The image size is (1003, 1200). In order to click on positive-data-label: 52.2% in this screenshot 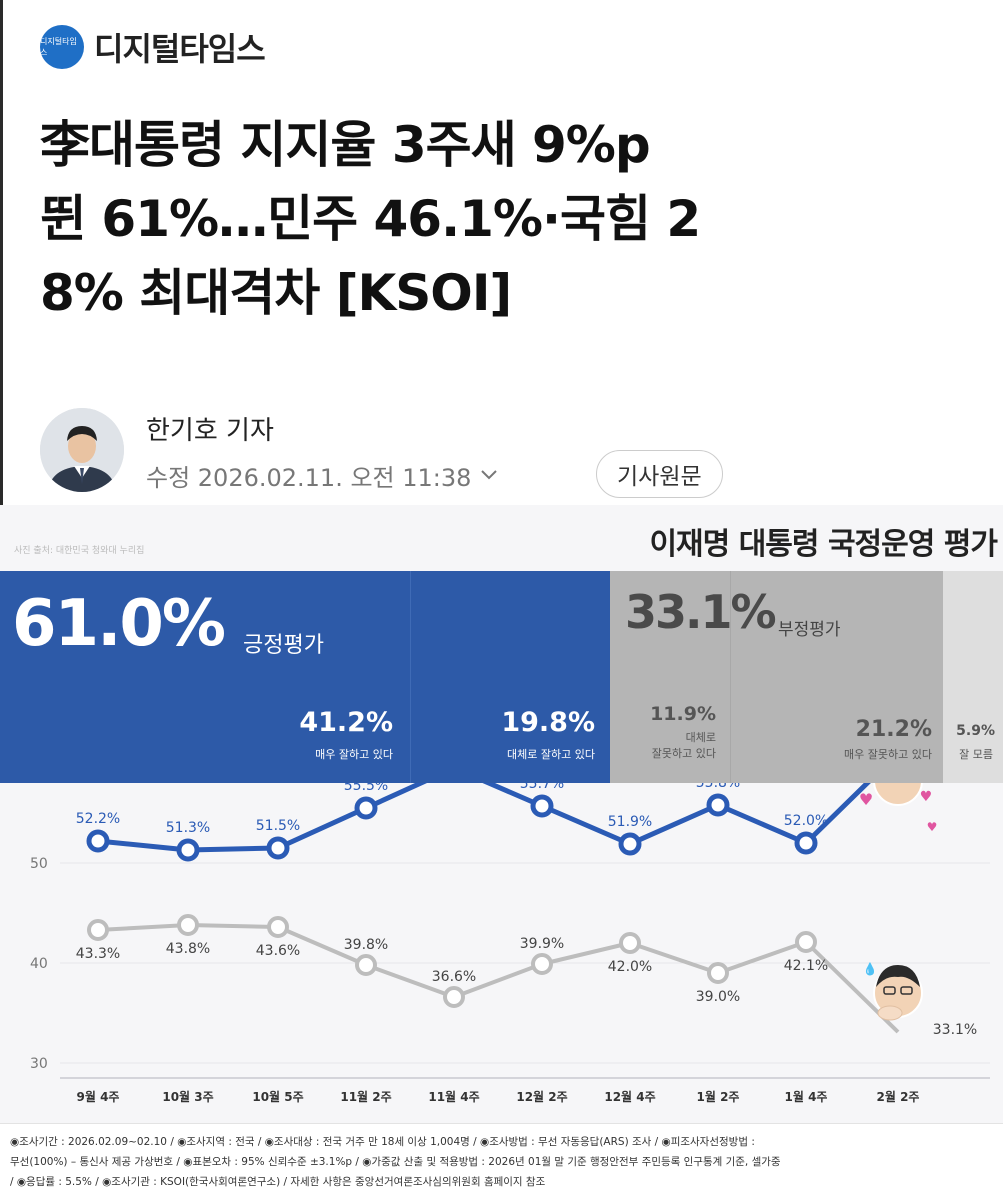, I will do `click(98, 819)`.